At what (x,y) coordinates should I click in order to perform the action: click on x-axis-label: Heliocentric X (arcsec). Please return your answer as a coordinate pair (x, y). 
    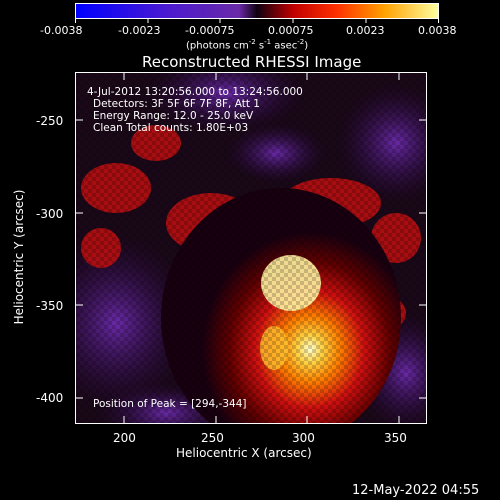
    Looking at the image, I should click on (244, 453).